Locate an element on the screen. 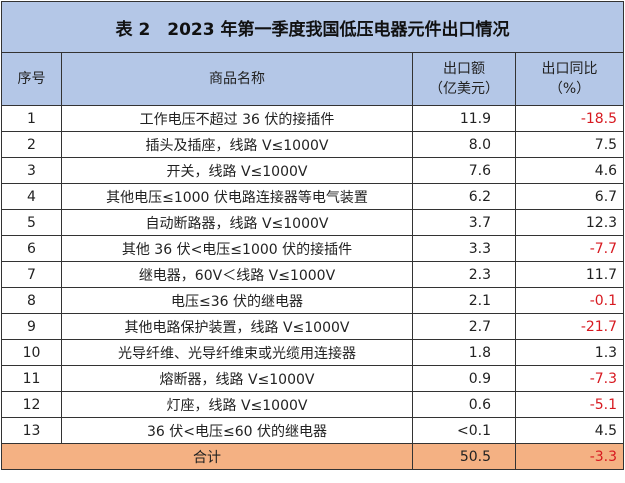 This screenshot has height=483, width=625. cell-yoy: -7.7 is located at coordinates (569, 248).